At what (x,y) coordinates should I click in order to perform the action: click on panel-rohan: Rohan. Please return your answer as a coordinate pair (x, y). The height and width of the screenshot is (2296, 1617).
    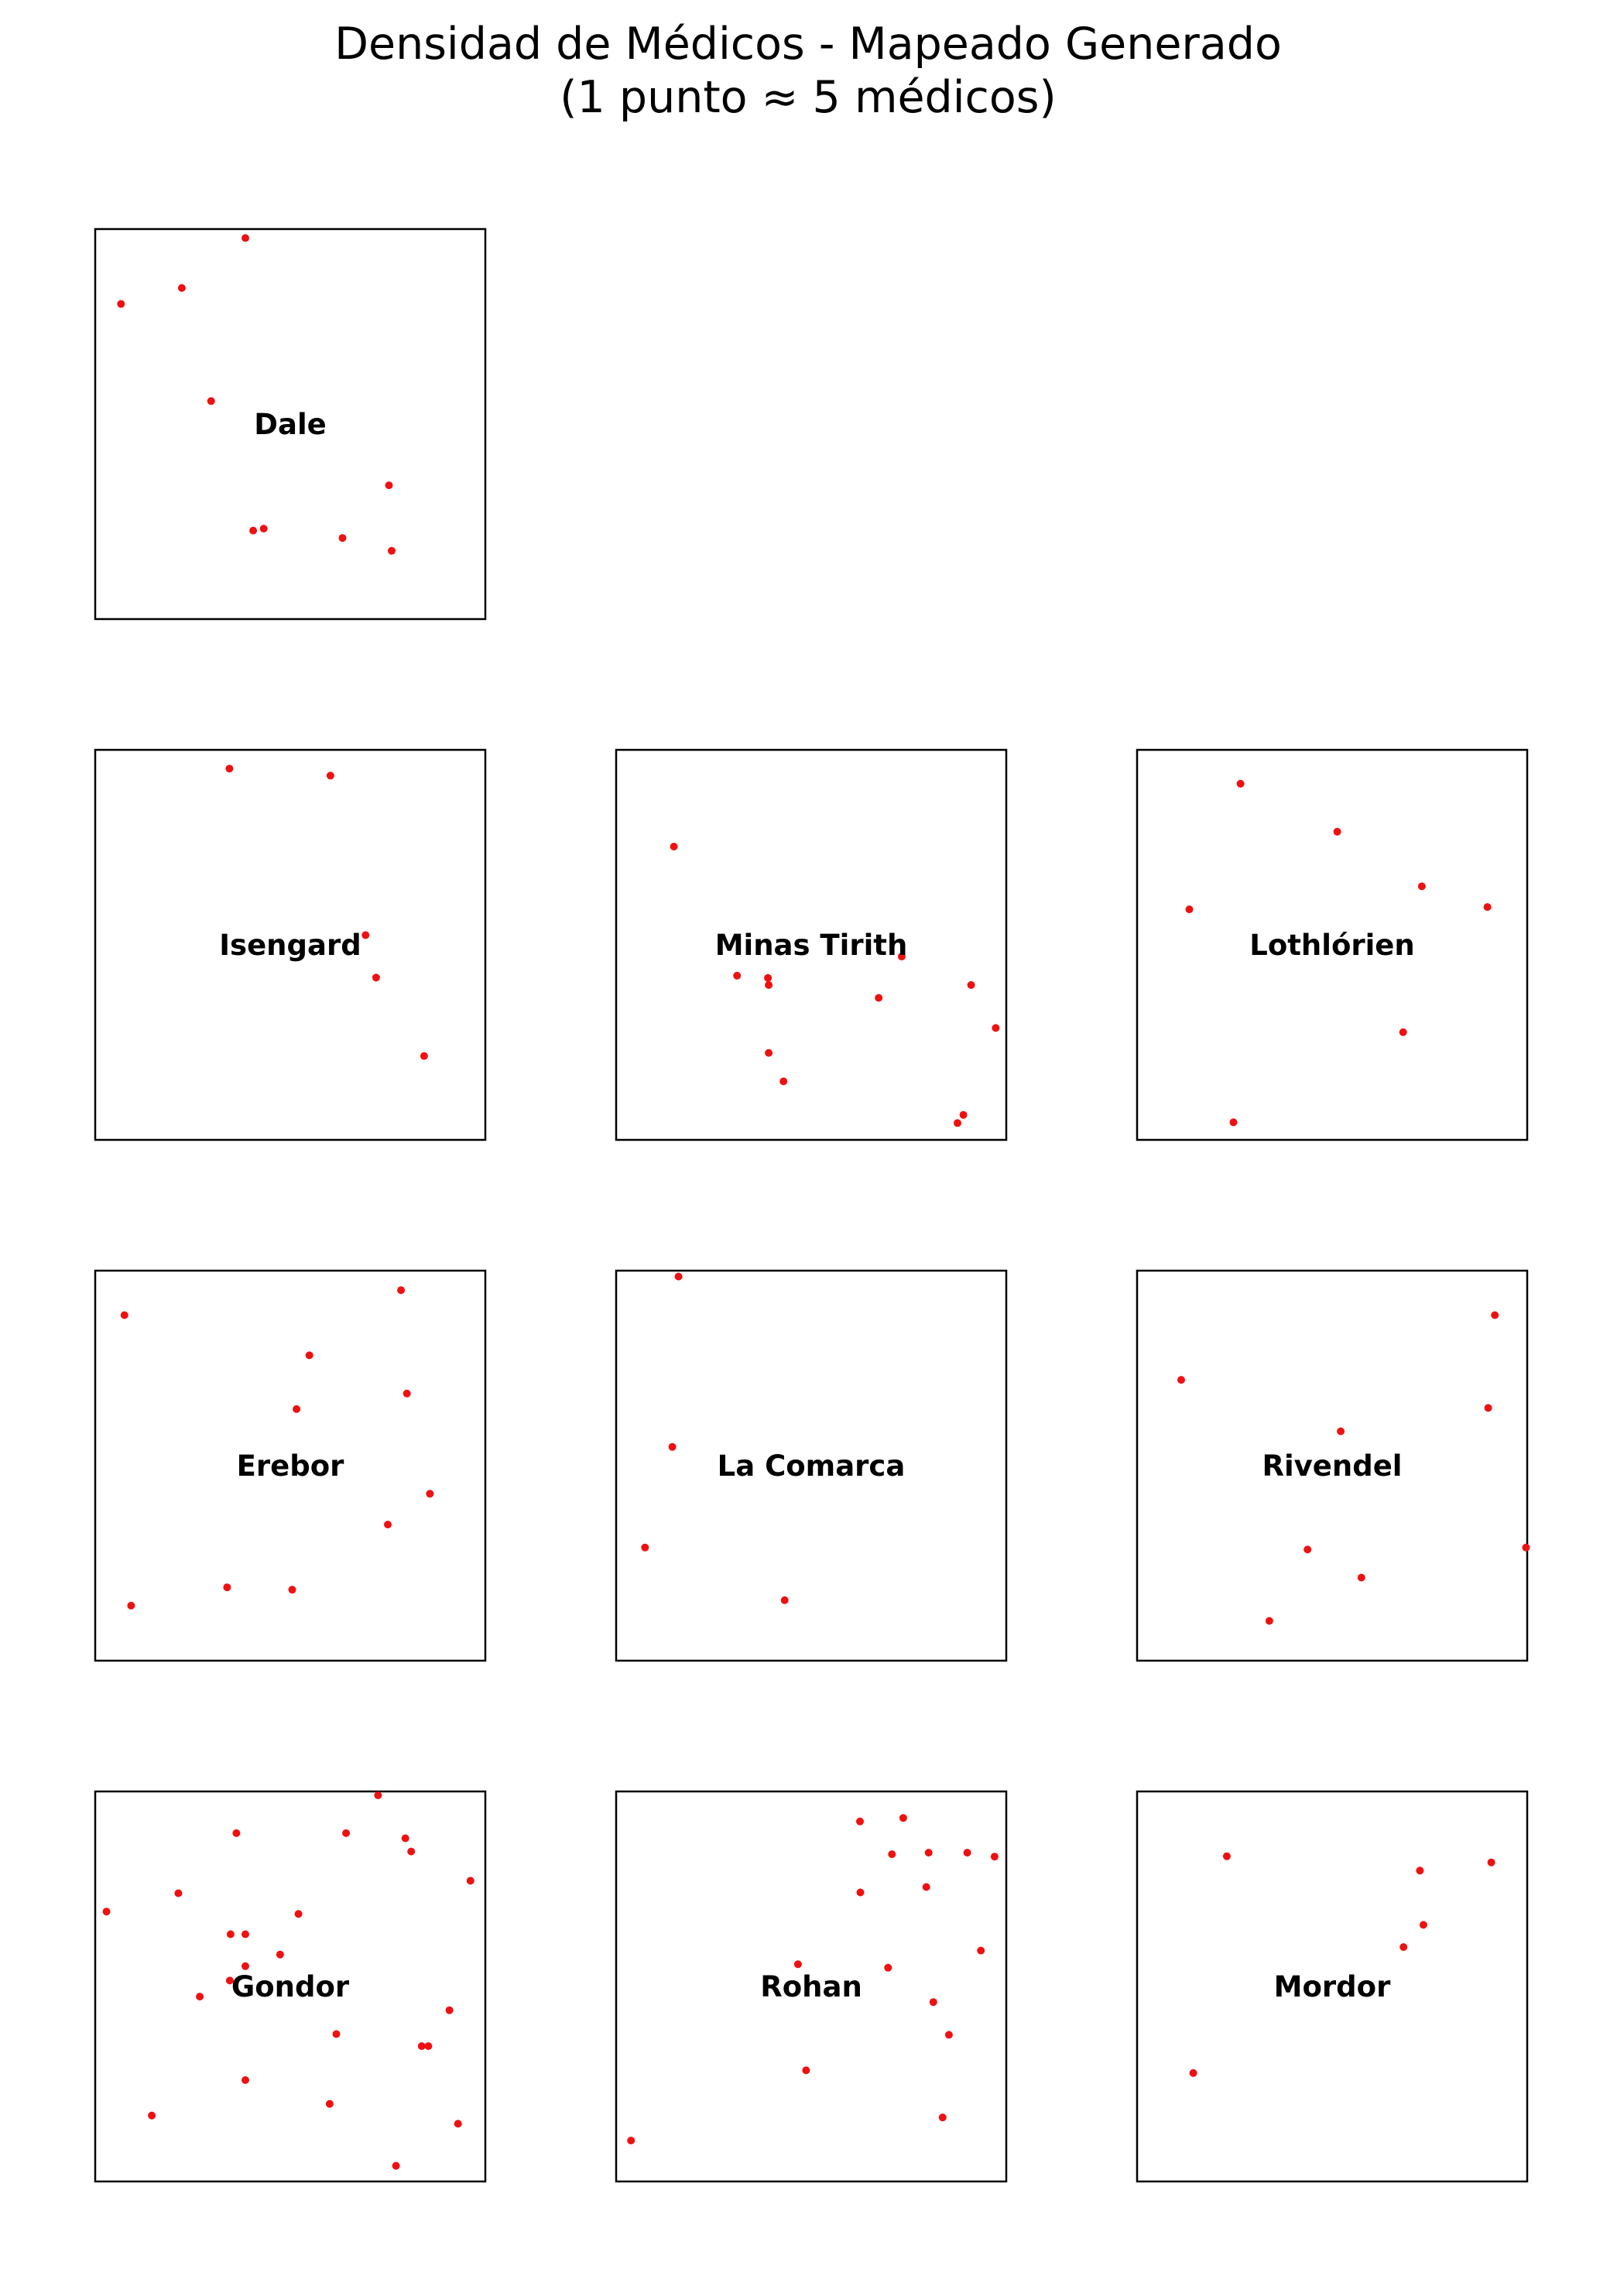
    Looking at the image, I should click on (811, 1986).